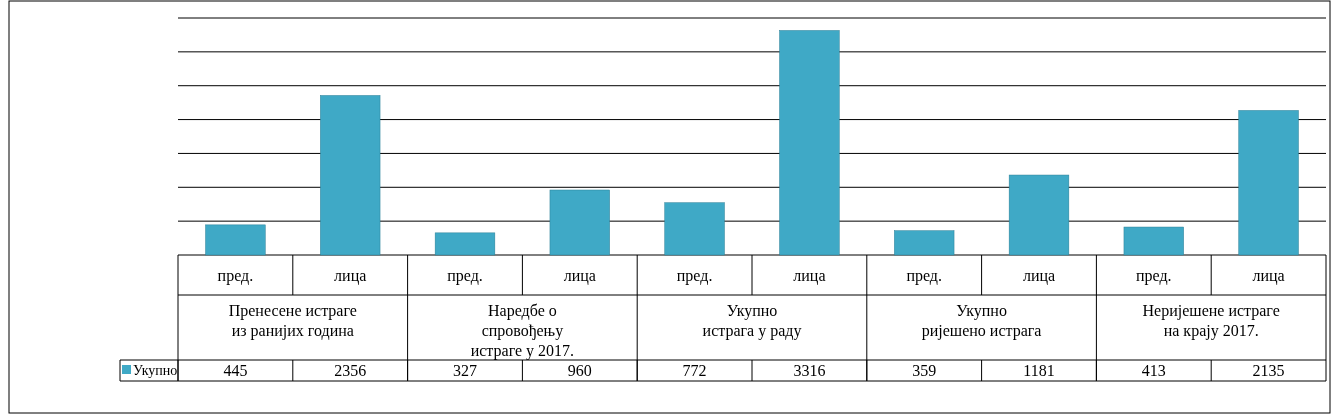 The image size is (1335, 416). I want to click on text: Укупно ријешено истрага, so click(981, 321).